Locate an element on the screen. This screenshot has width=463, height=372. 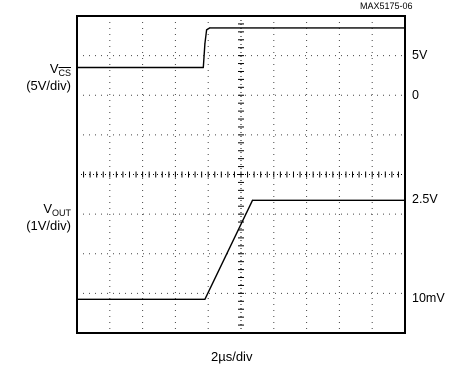
vout-ref-bottom: 10mV is located at coordinates (428, 298).